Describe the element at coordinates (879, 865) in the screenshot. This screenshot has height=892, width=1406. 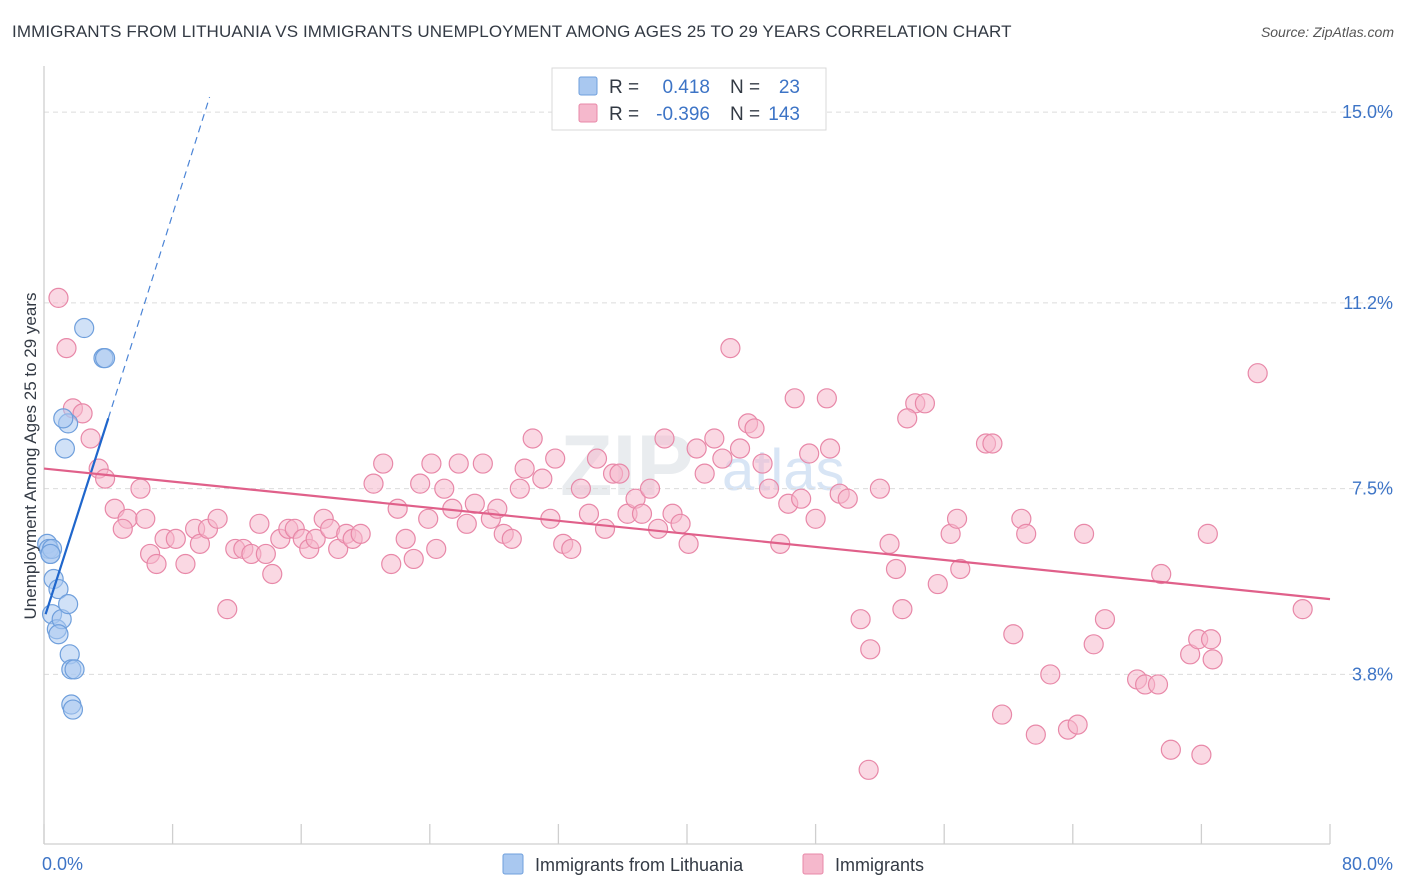
I see `bottom-legend-label-immigrants: Immigrants` at that location.